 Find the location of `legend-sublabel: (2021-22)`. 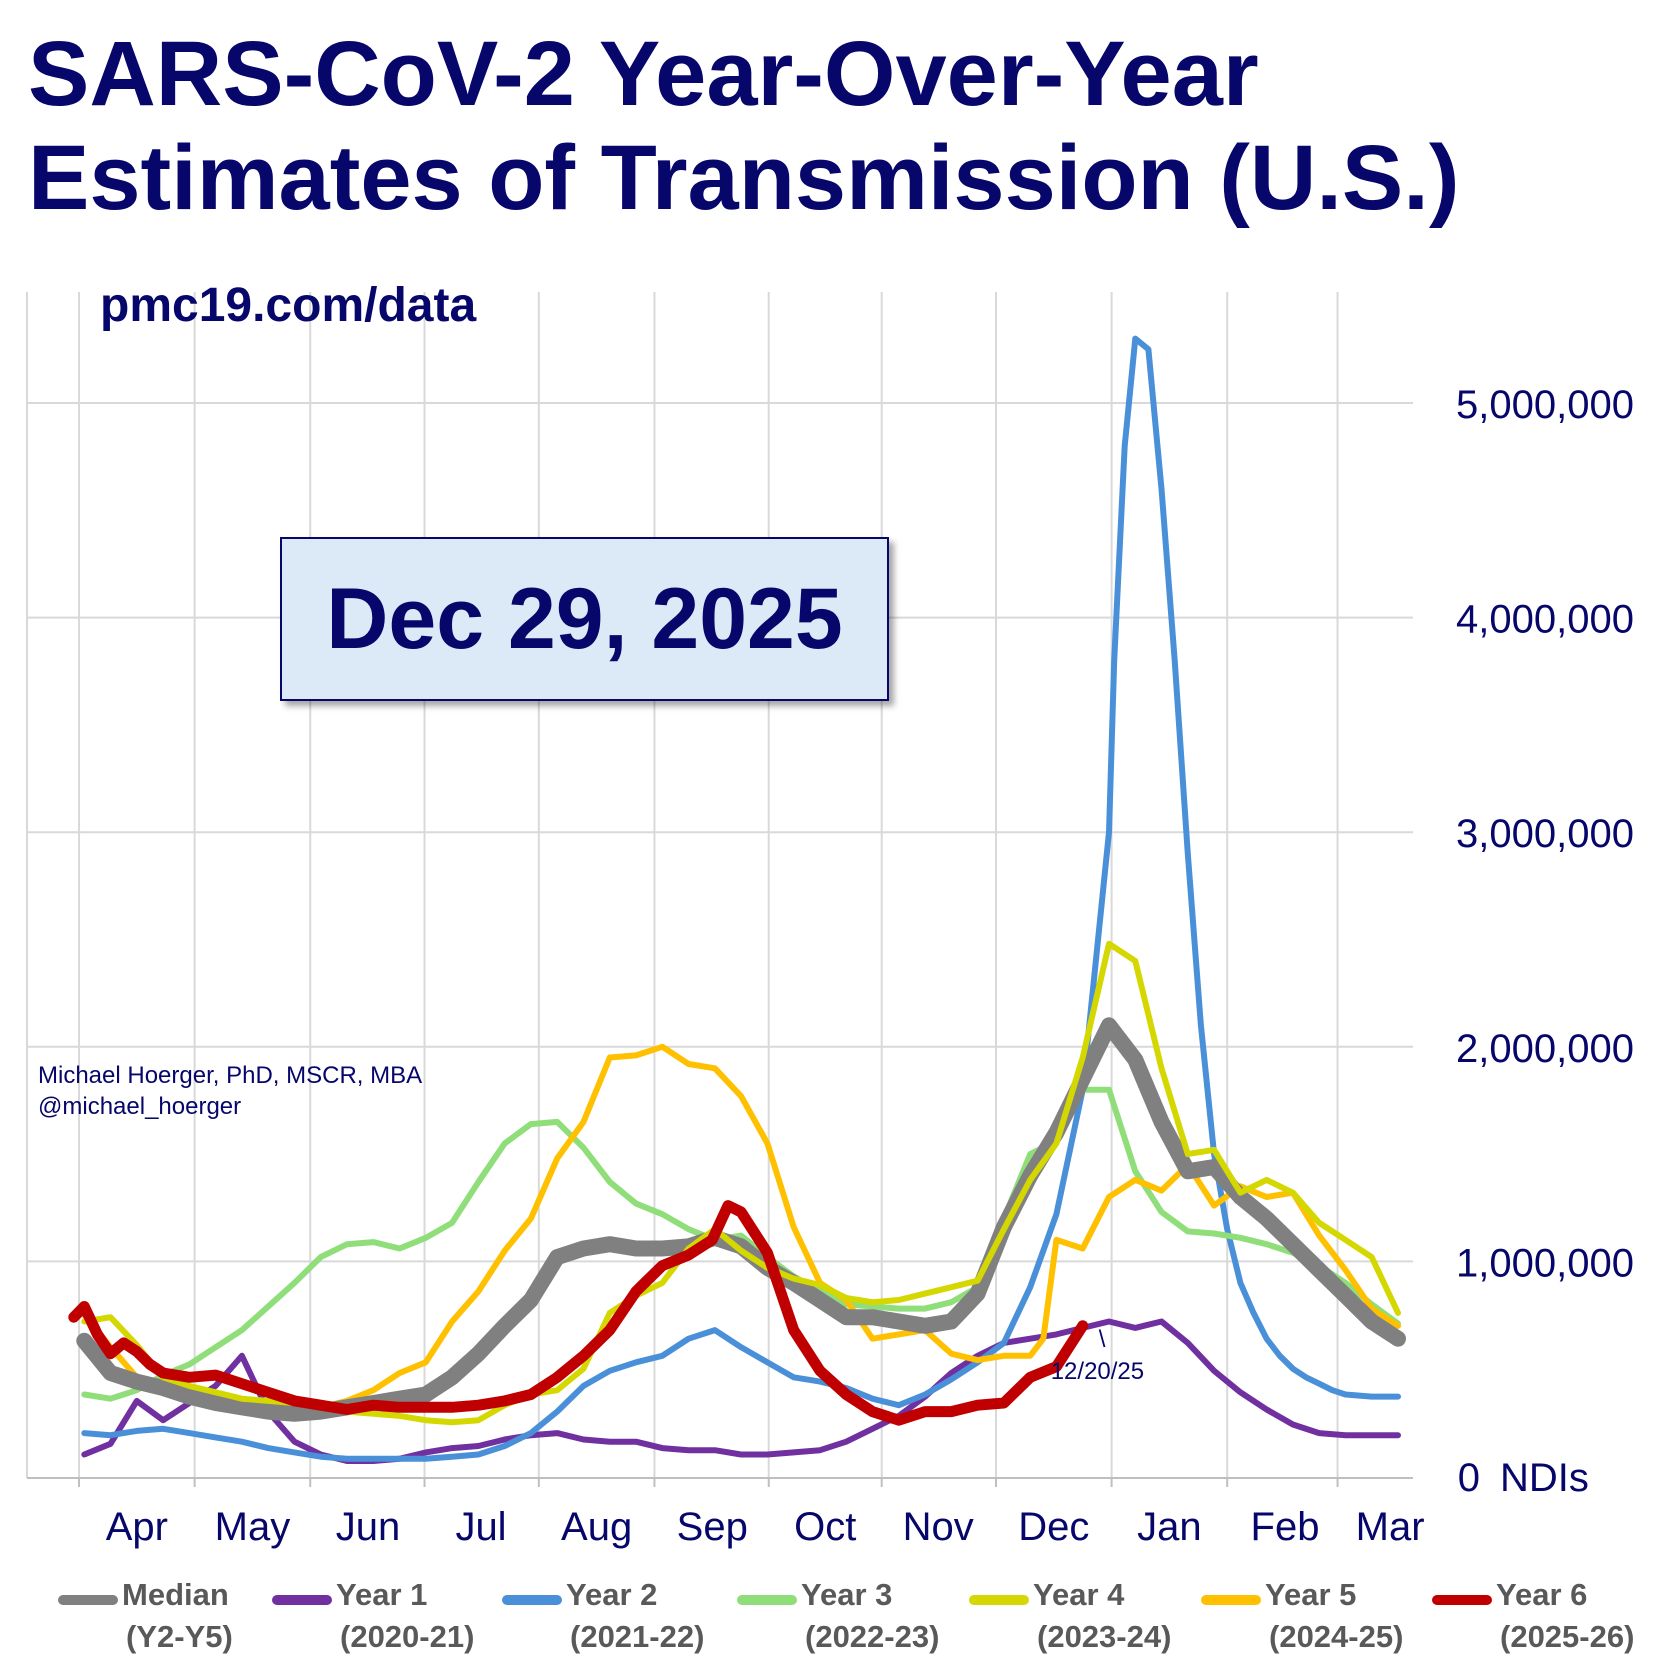

legend-sublabel: (2021-22) is located at coordinates (637, 1636).